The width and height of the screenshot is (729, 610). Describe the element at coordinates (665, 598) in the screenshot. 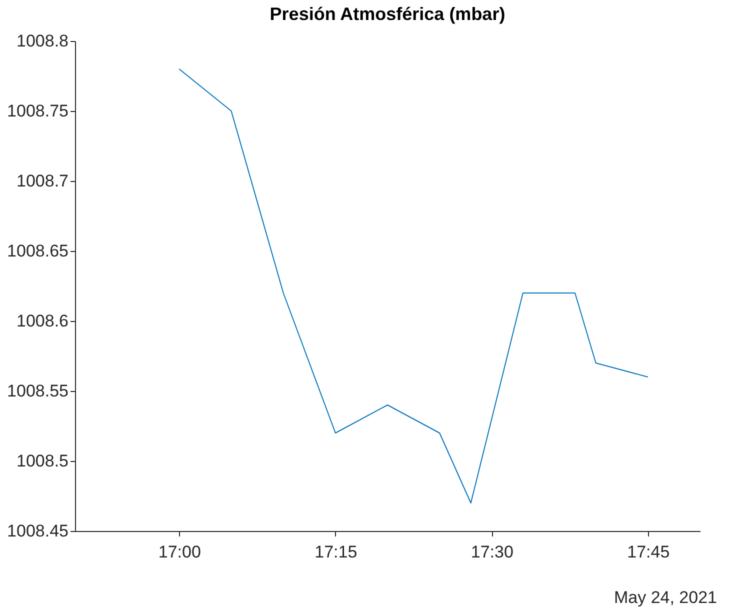

I see `text: May 24, 2021` at that location.